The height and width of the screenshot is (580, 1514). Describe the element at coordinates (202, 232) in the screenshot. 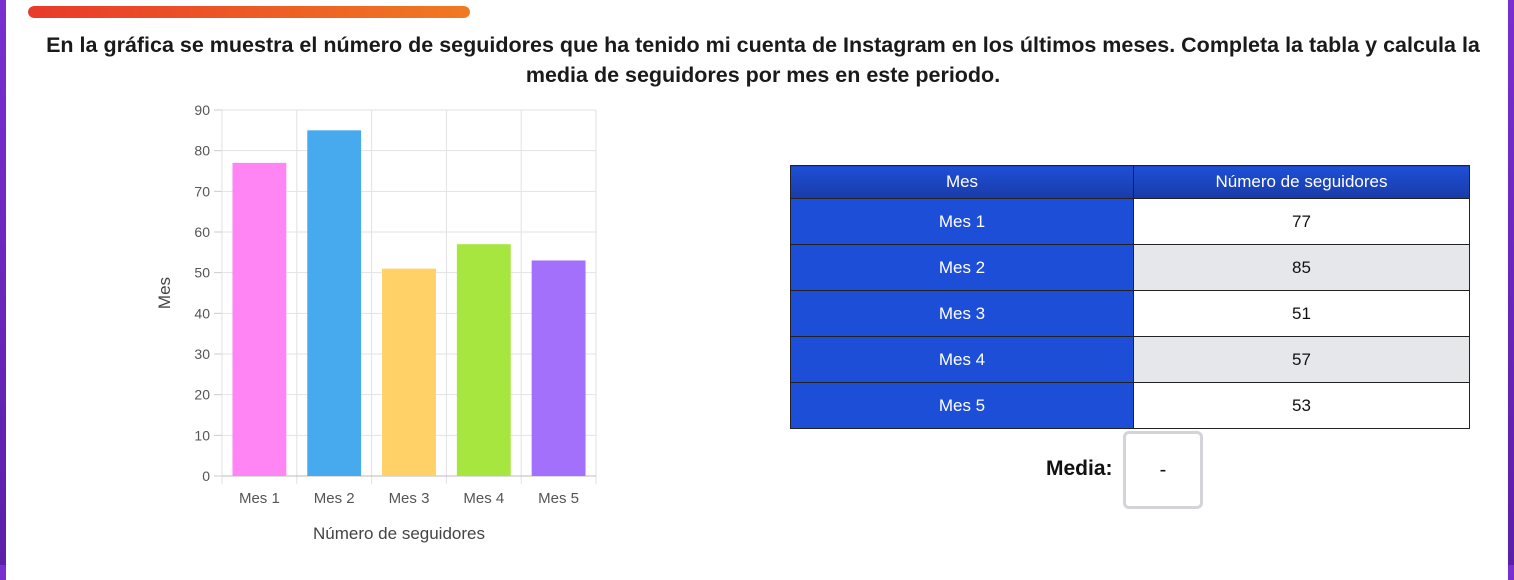

I see `y-tick-label: 60` at that location.